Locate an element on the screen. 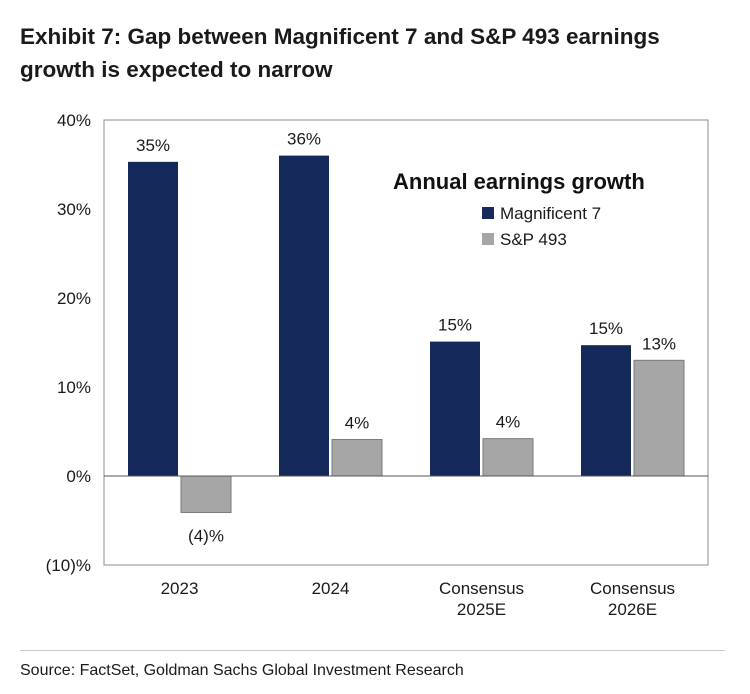  y-tick-label: (10)% is located at coordinates (68, 565).